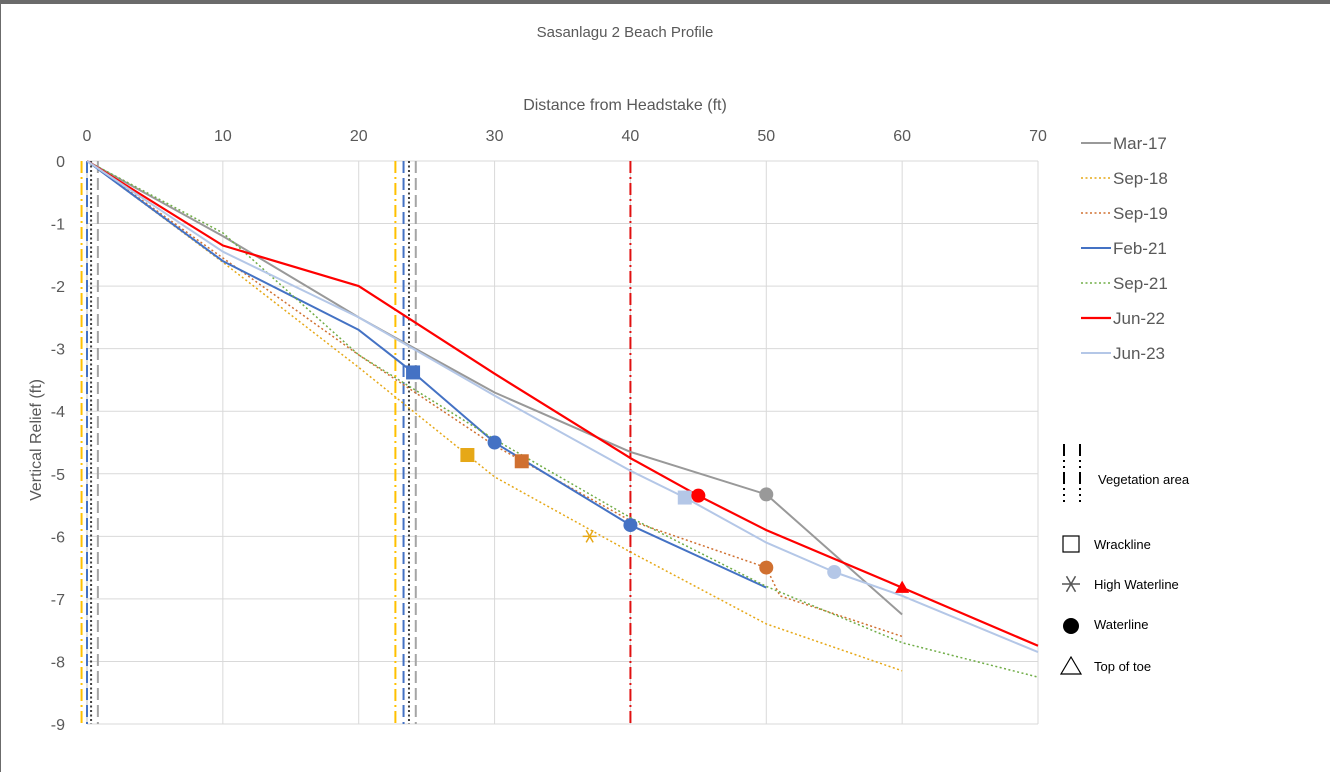  What do you see at coordinates (1071, 626) in the screenshot?
I see `waterline-icon` at bounding box center [1071, 626].